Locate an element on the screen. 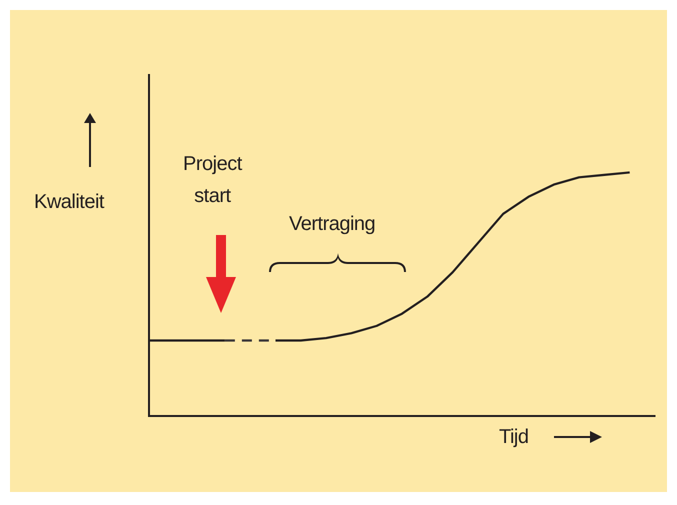 The height and width of the screenshot is (505, 677). annotation: Vertraging is located at coordinates (332, 224).